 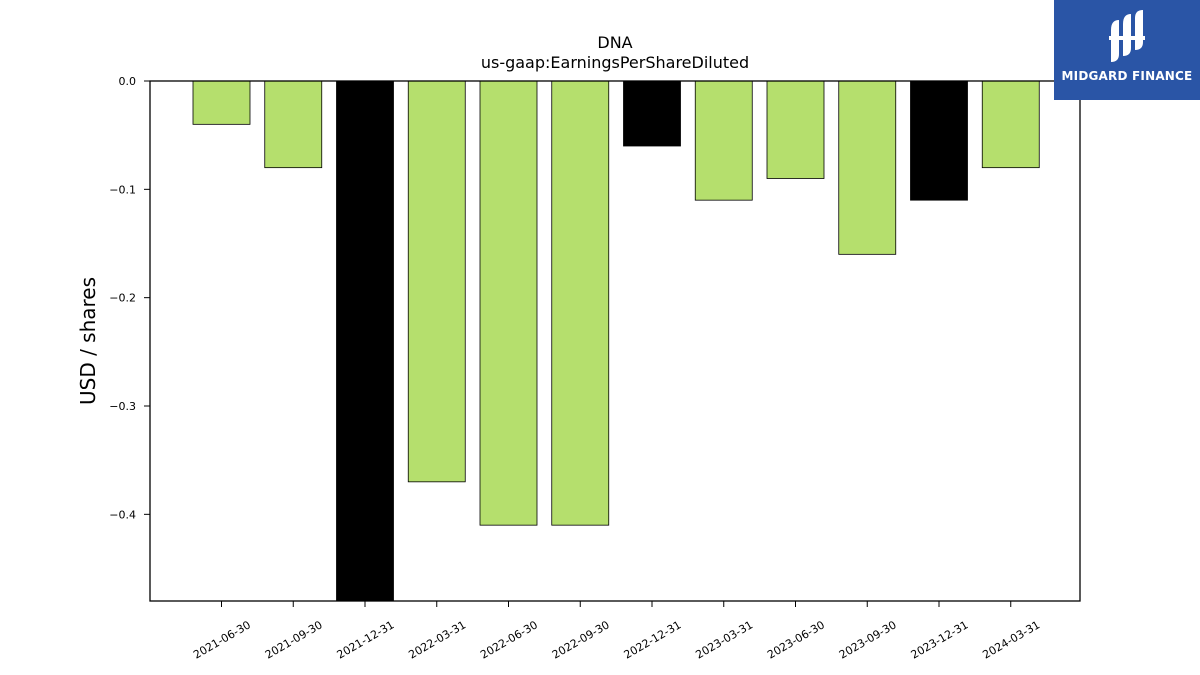 I want to click on x-tick-label: 2021-06-30, so click(x=222, y=639).